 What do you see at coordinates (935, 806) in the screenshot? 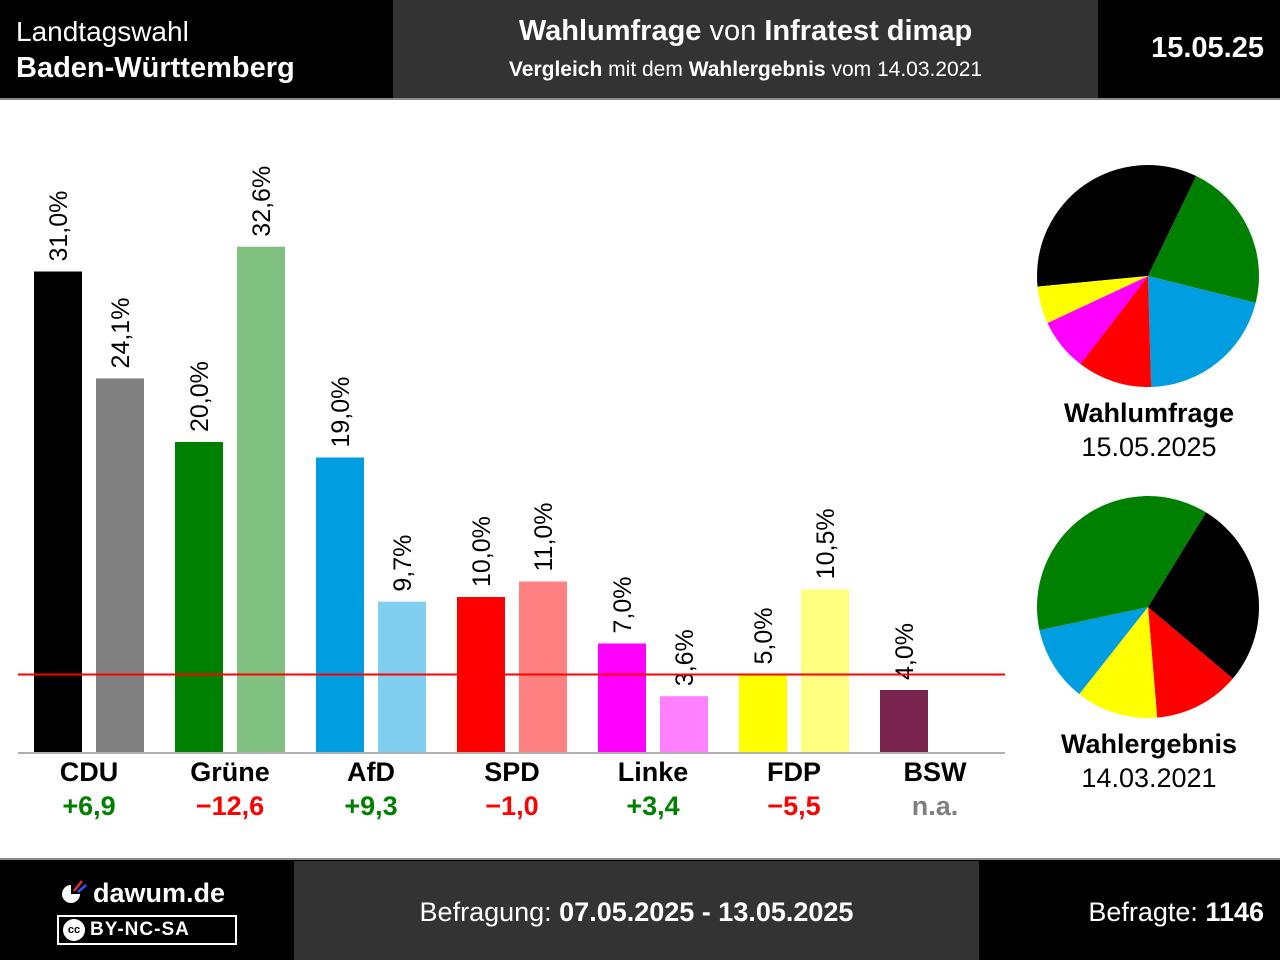
I see `difference-label-bsw: n.a.` at bounding box center [935, 806].